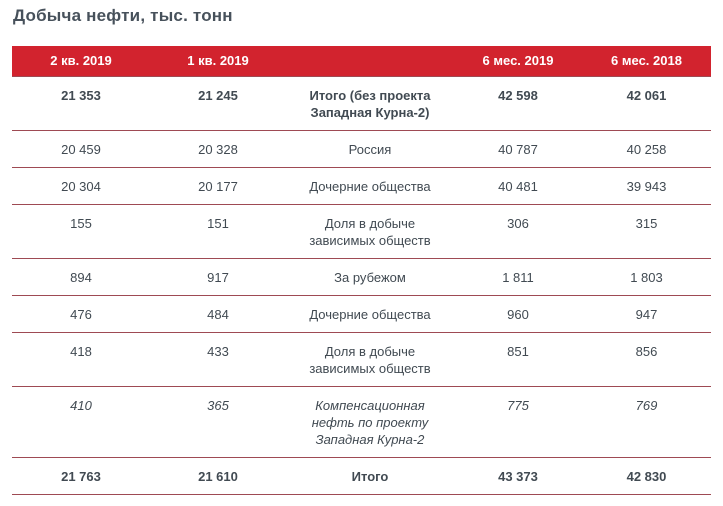 Image resolution: width=723 pixels, height=506 pixels. I want to click on cell-q1-2019: 20 328, so click(218, 149).